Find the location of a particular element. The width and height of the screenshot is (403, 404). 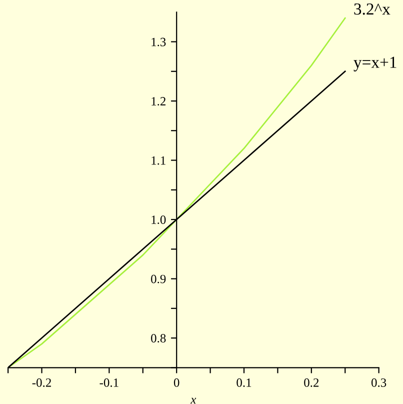

series-label: 3.2^x is located at coordinates (372, 9).